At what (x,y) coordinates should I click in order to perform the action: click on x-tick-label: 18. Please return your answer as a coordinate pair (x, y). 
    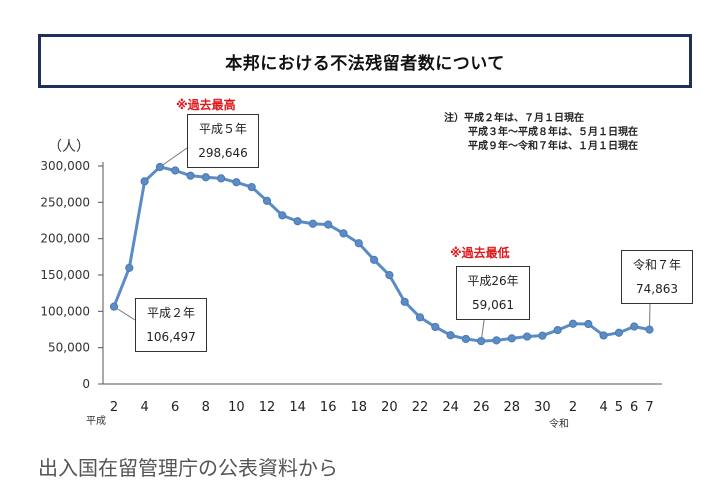
    Looking at the image, I should click on (359, 407).